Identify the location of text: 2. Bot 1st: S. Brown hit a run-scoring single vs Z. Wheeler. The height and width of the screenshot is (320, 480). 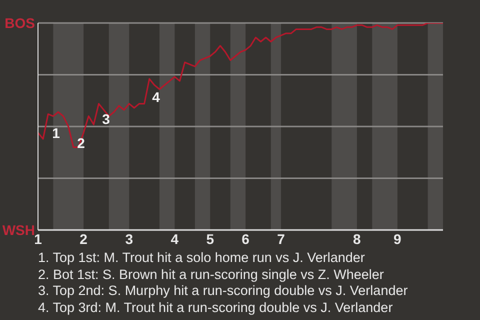
(211, 274).